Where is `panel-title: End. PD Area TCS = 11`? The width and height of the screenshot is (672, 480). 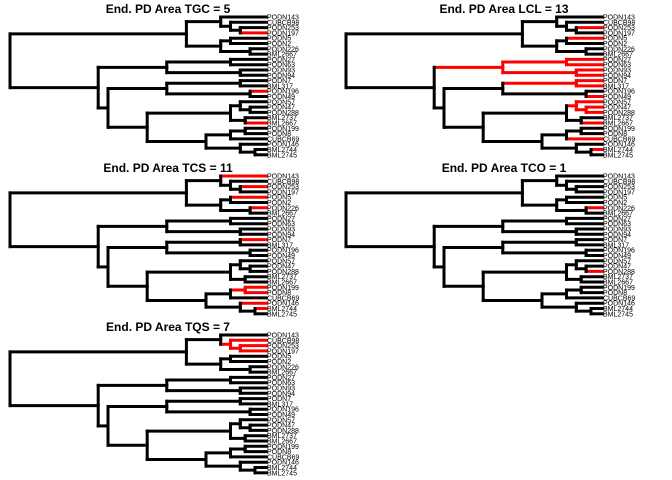
panel-title: End. PD Area TCS = 11 is located at coordinates (168, 168).